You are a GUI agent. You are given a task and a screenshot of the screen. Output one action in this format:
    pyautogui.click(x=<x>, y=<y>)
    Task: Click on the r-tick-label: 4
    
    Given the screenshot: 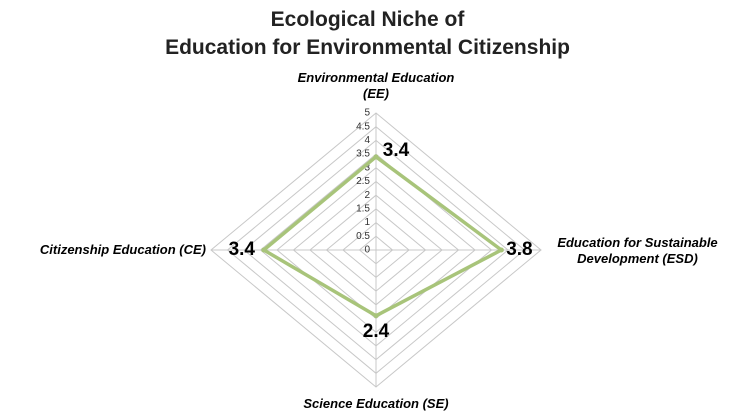 What is the action you would take?
    pyautogui.click(x=367, y=140)
    